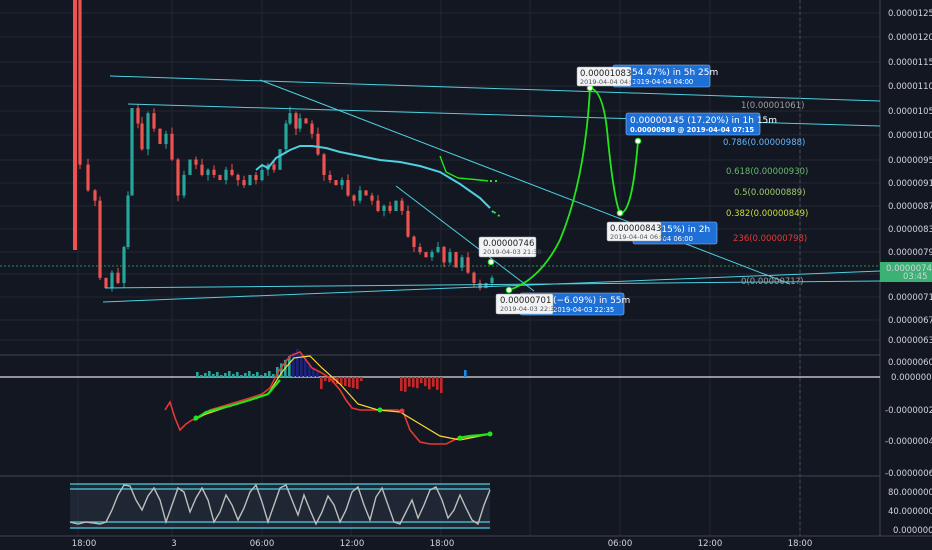 The height and width of the screenshot is (550, 932). I want to click on upper-trendline, so click(495, 88).